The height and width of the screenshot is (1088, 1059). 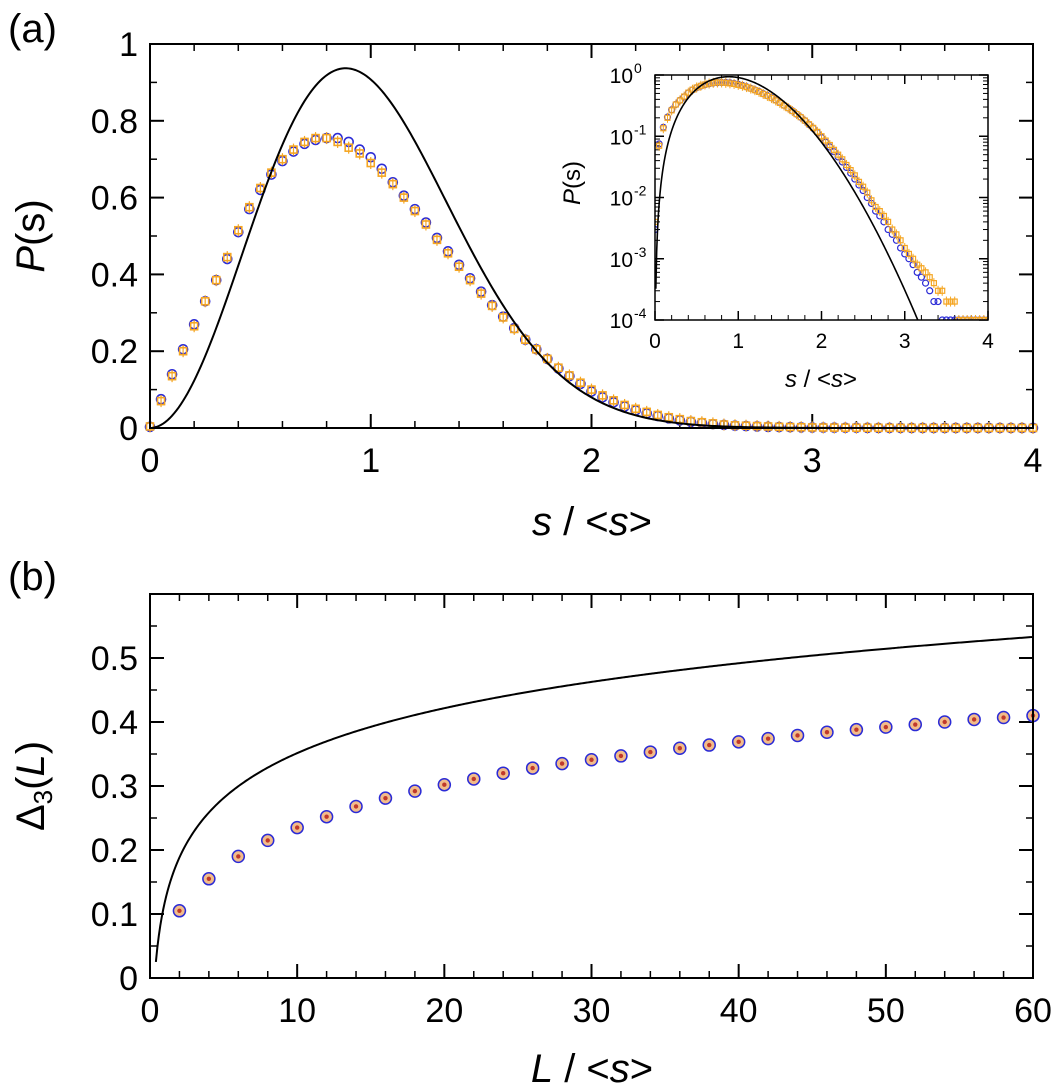 I want to click on inset-frame, so click(x=821, y=197).